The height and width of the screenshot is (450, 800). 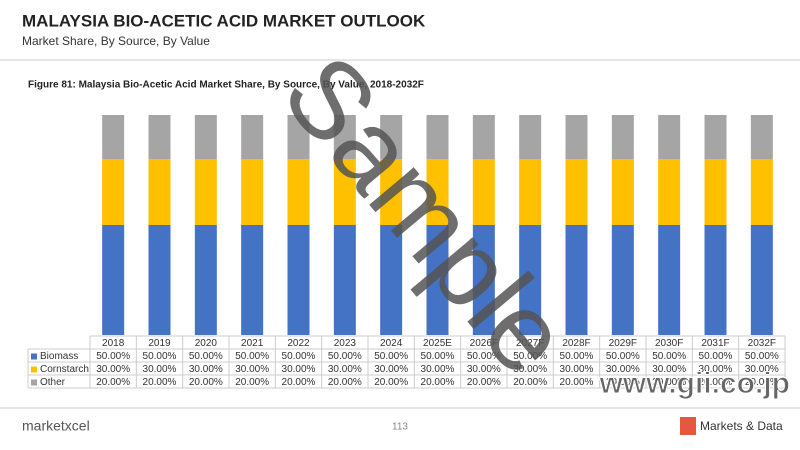 What do you see at coordinates (53, 382) in the screenshot?
I see `legend-label: Other` at bounding box center [53, 382].